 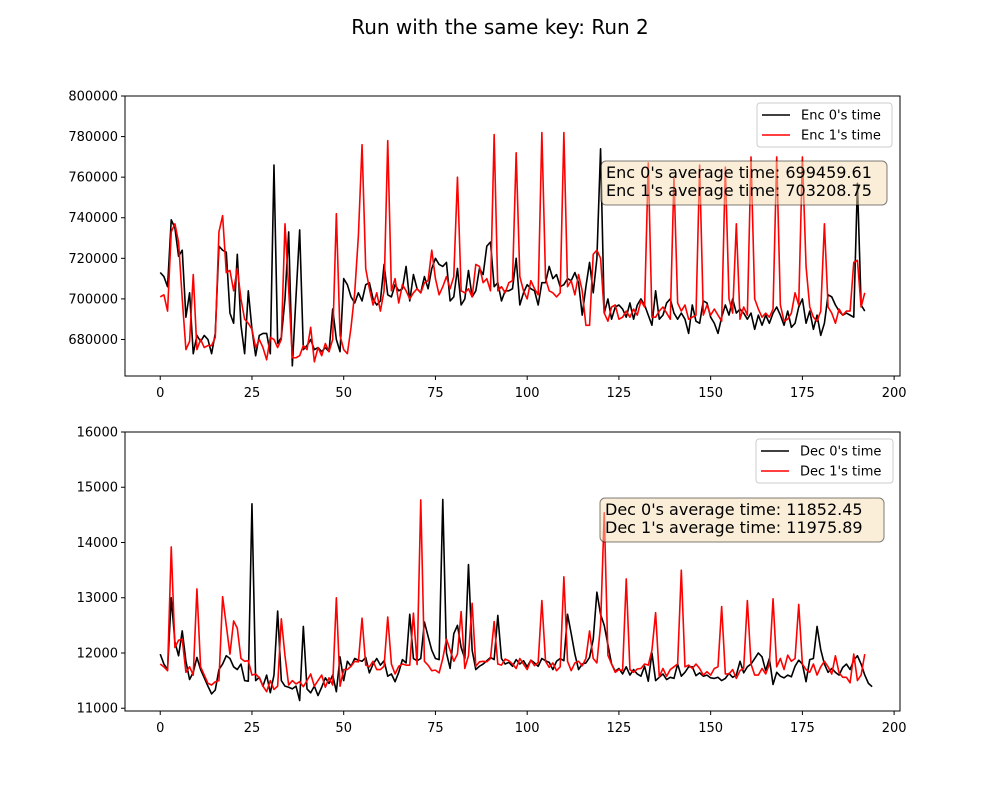 What do you see at coordinates (894, 393) in the screenshot?
I see `enc-xtick-label: 200` at bounding box center [894, 393].